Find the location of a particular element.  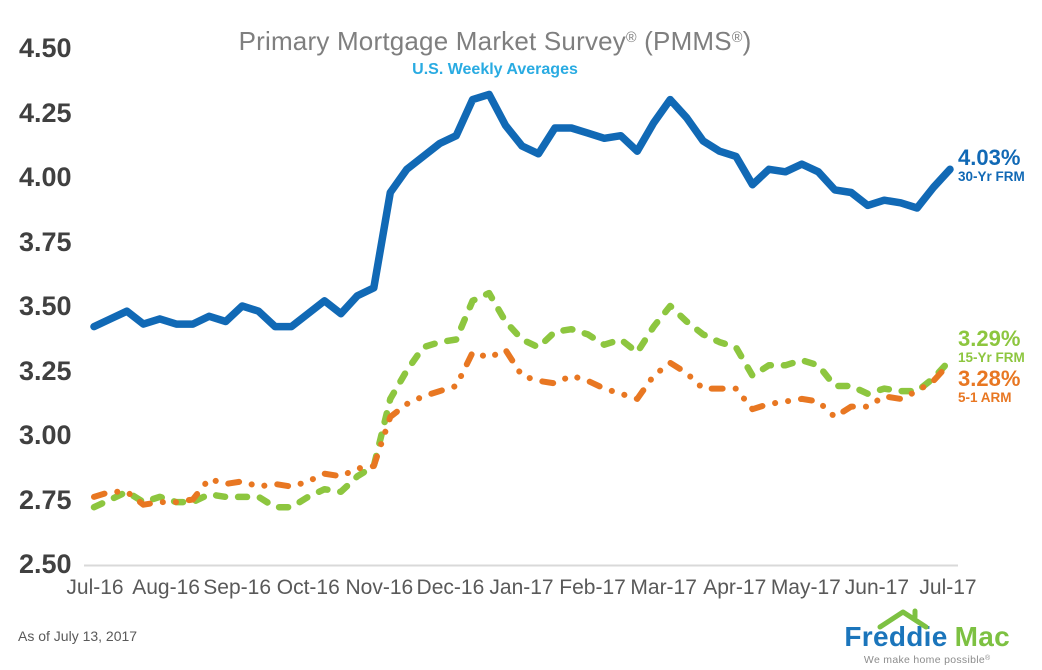

series-value: 3.29% is located at coordinates (989, 338).